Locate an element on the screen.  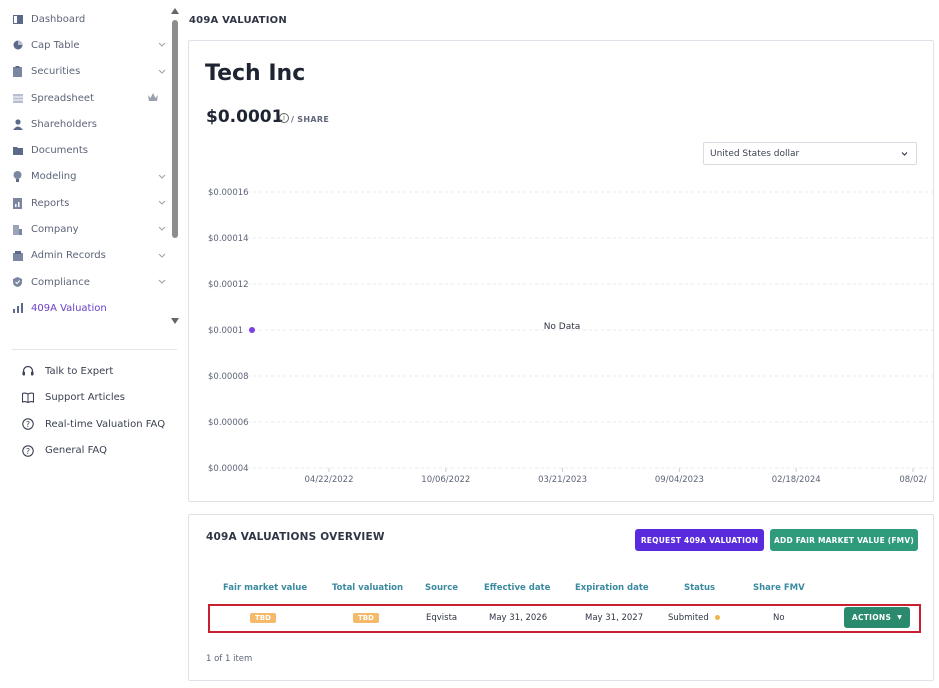
sidebar-item-label: Dashboard is located at coordinates (58, 19).